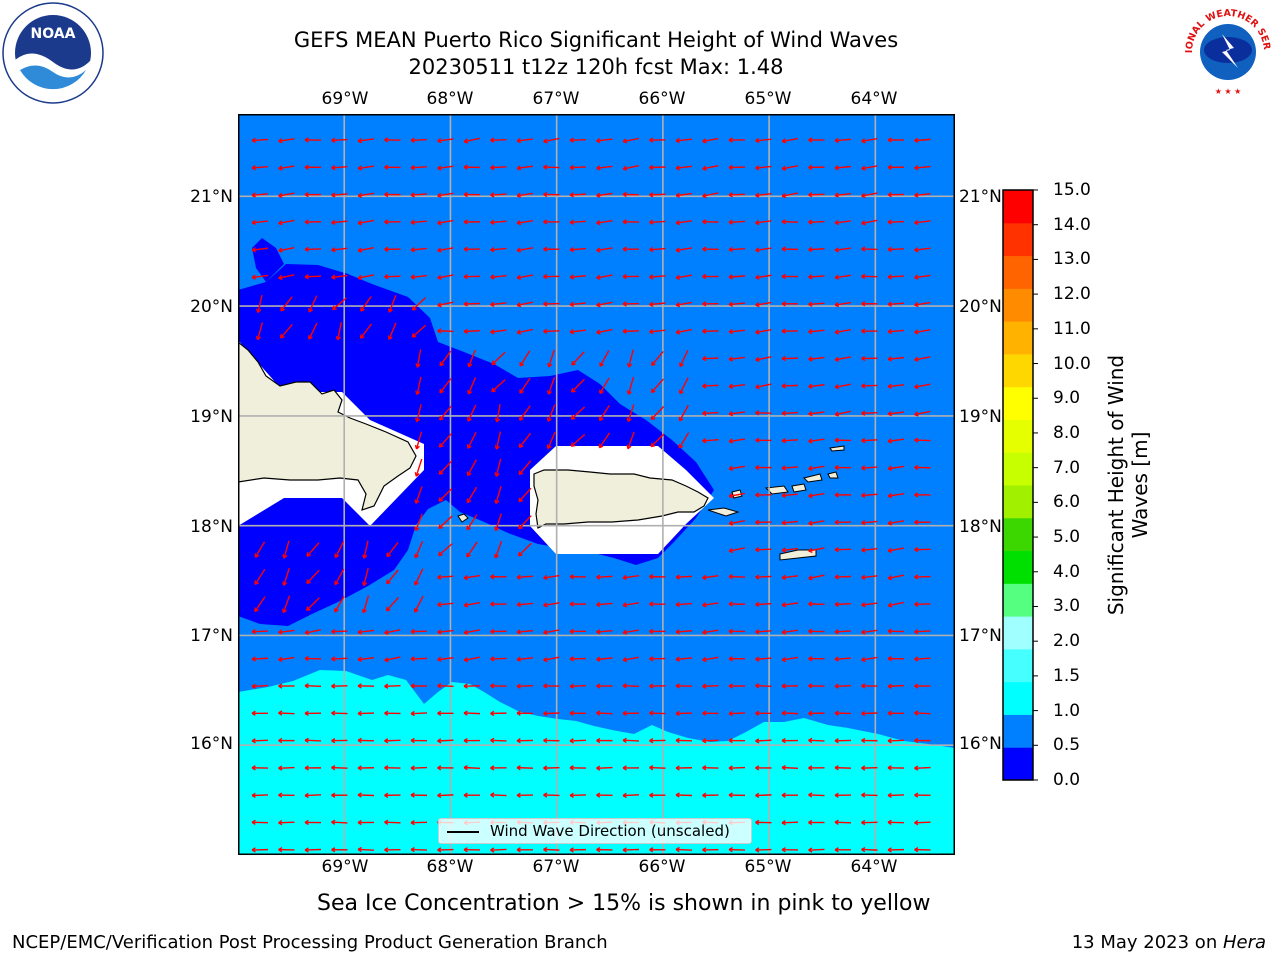 This screenshot has height=960, width=1280. What do you see at coordinates (1226, 49) in the screenshot?
I see `nws-logo: NATIONAL WEATHER SERVICE ★ ★ ★` at bounding box center [1226, 49].